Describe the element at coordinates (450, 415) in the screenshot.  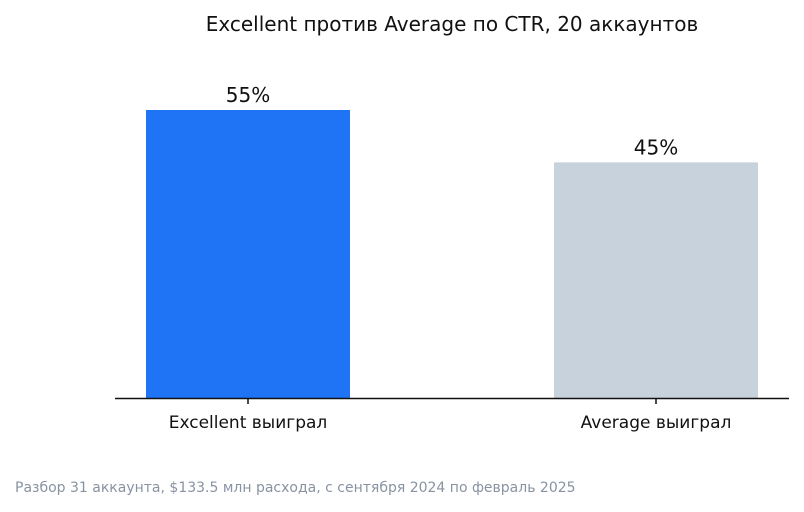
I see `x-ticks-layer: Excellent выиграл Average выиграл` at that location.